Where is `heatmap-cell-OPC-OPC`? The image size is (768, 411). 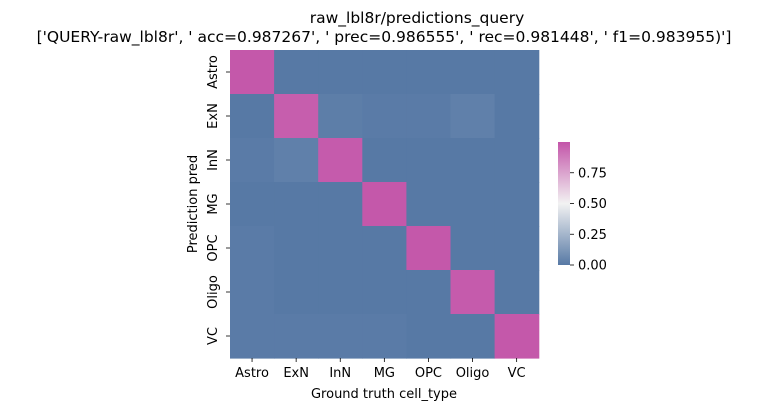
heatmap-cell-OPC-OPC is located at coordinates (429, 248).